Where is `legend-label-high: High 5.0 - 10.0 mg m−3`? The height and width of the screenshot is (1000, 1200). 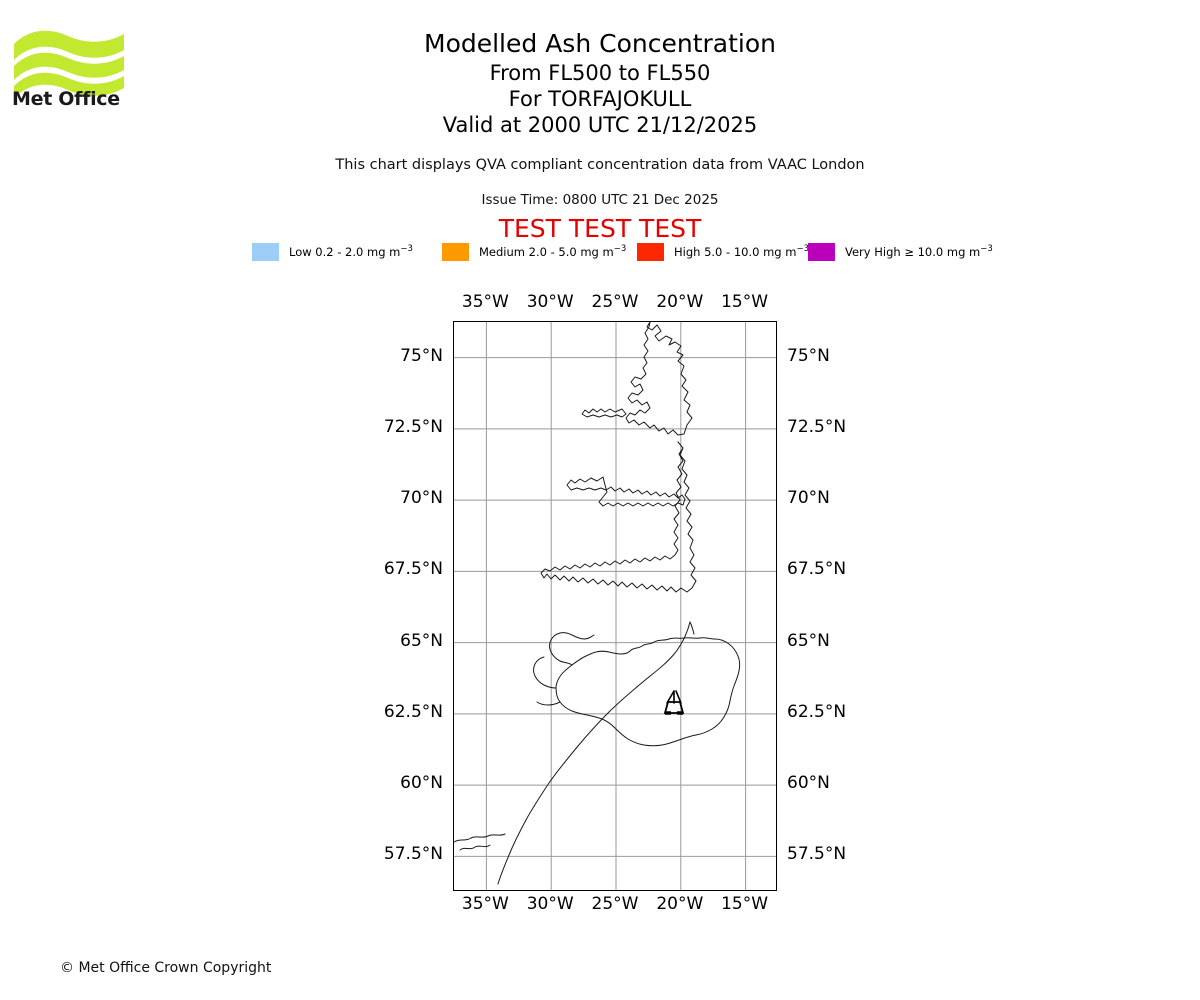
legend-label-high: High 5.0 - 10.0 mg m−3 is located at coordinates (741, 252).